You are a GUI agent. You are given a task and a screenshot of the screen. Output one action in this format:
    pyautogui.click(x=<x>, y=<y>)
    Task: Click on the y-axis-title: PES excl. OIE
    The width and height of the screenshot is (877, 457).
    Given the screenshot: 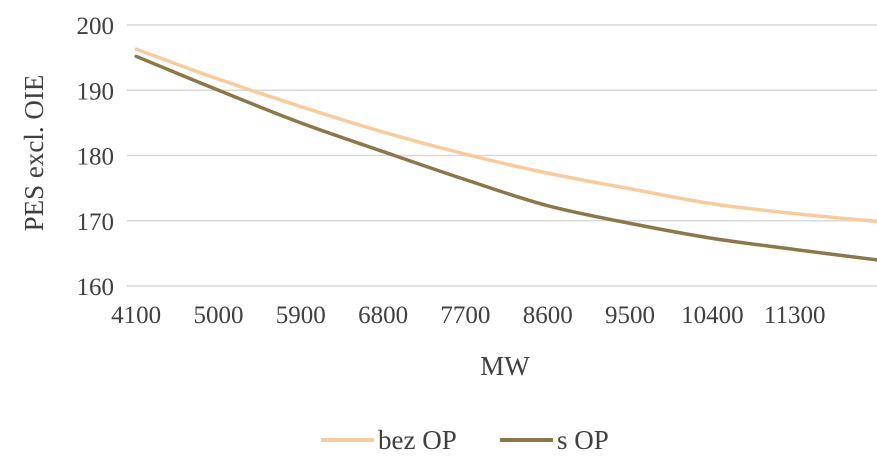 What is the action you would take?
    pyautogui.click(x=34, y=153)
    